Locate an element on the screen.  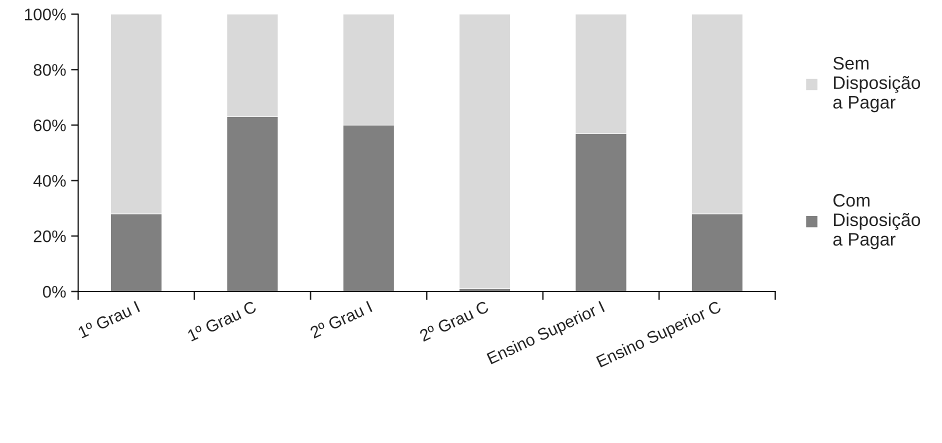
y-tick-label: 20% is located at coordinates (50, 236).